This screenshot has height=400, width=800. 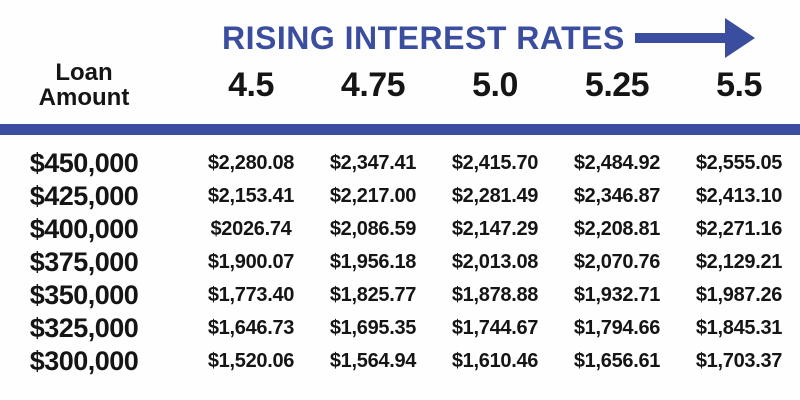 I want to click on page-title: RISING INTEREST RATES, so click(x=423, y=37).